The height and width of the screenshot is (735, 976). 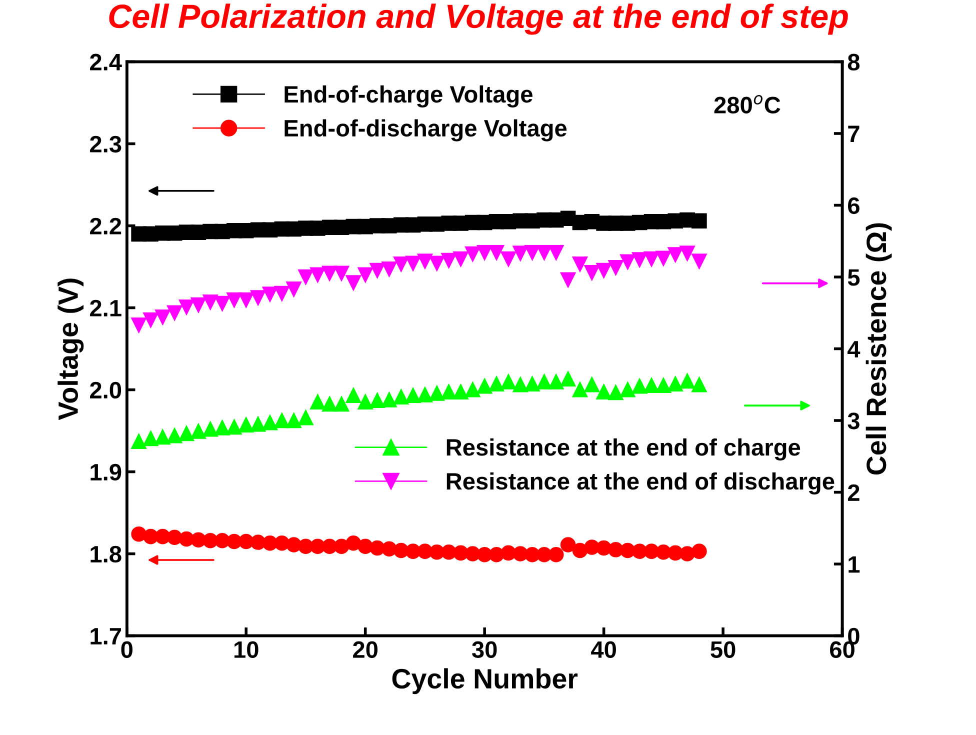 I want to click on y2-axis-title: Cell Resistence (Ω), so click(x=879, y=349).